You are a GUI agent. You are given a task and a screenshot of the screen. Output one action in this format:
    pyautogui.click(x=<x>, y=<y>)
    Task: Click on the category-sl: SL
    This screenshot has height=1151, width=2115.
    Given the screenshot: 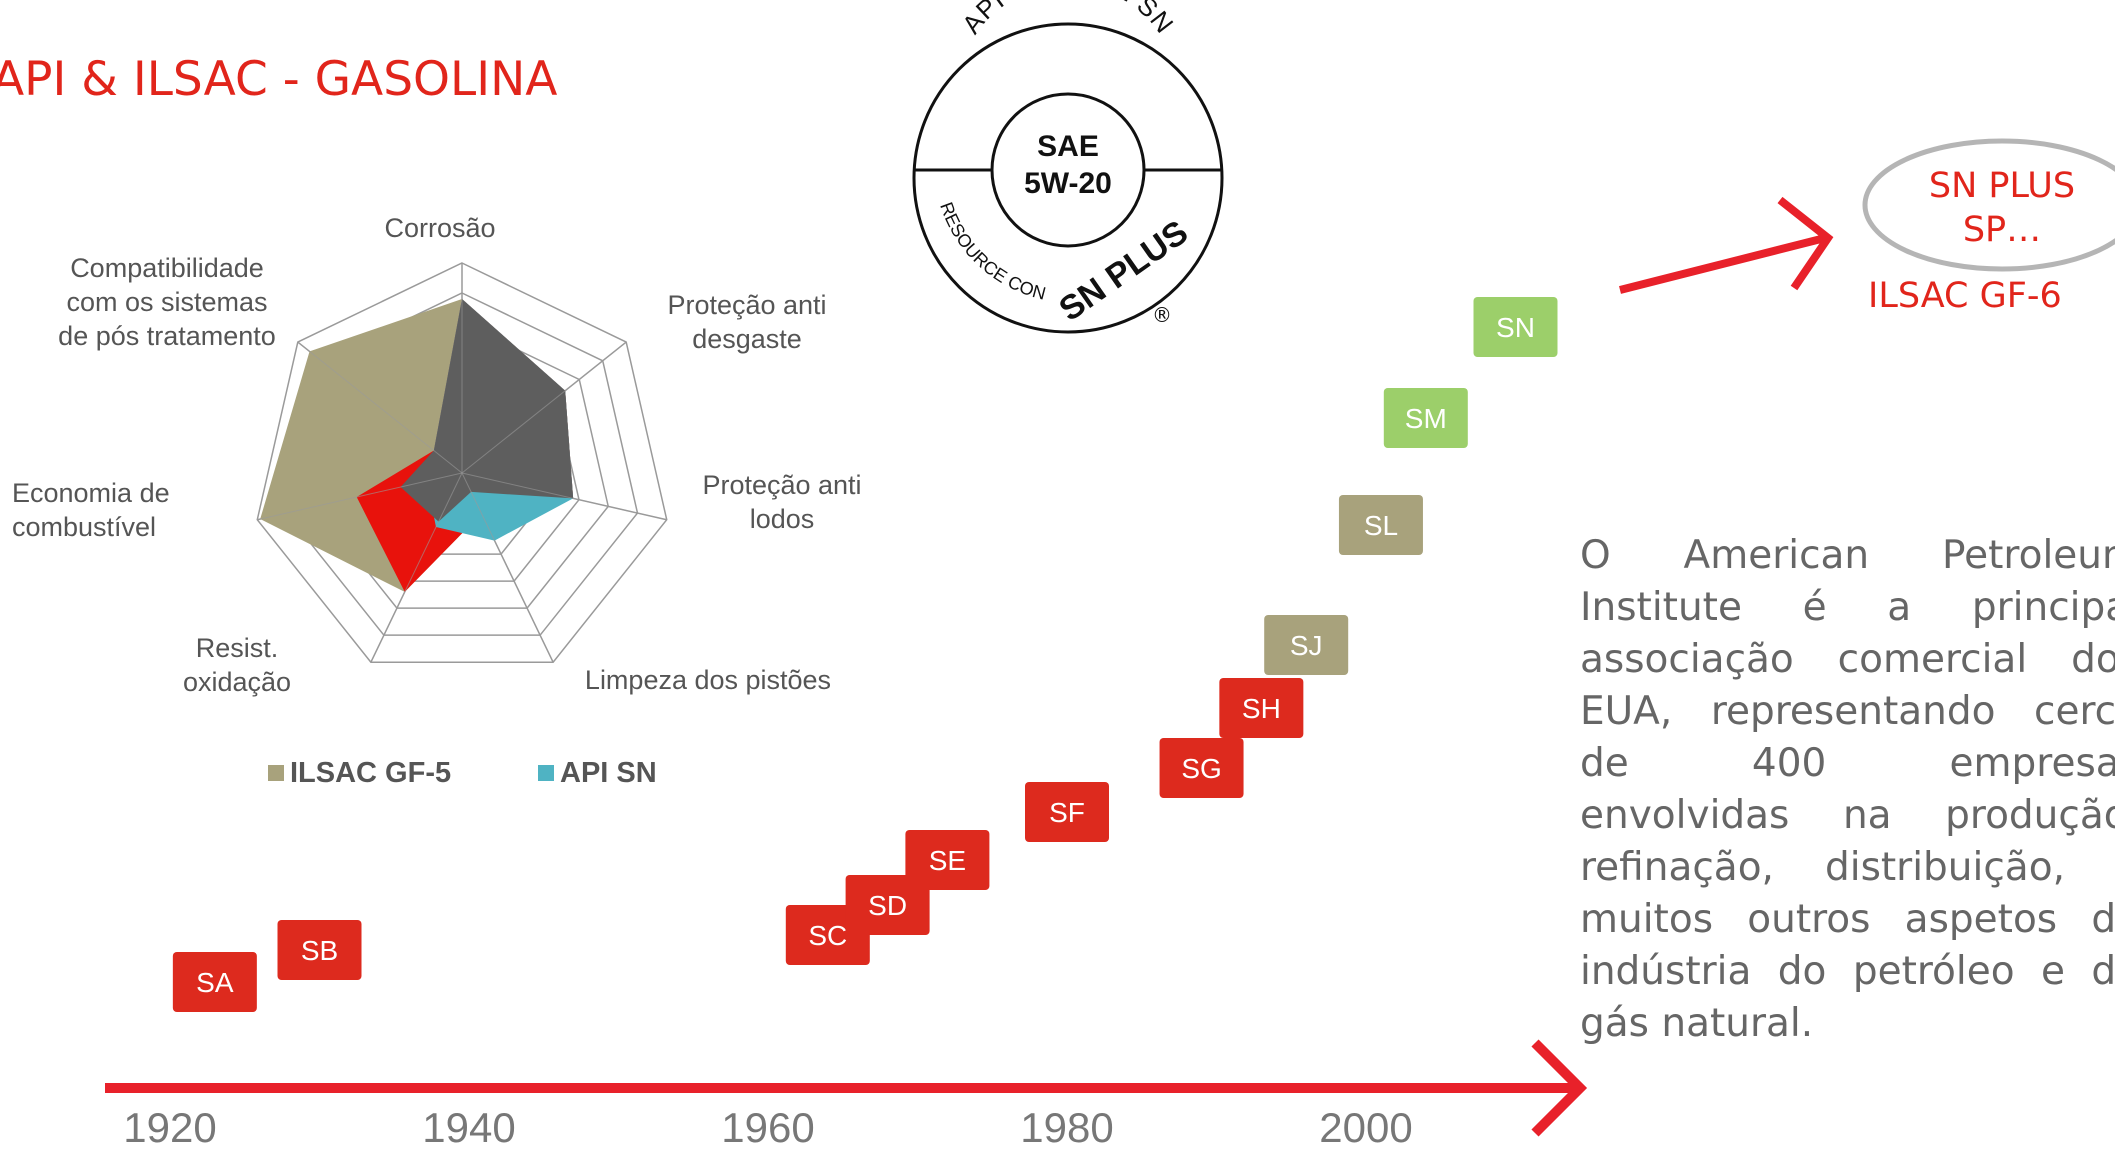 What is the action you would take?
    pyautogui.click(x=1380, y=525)
    